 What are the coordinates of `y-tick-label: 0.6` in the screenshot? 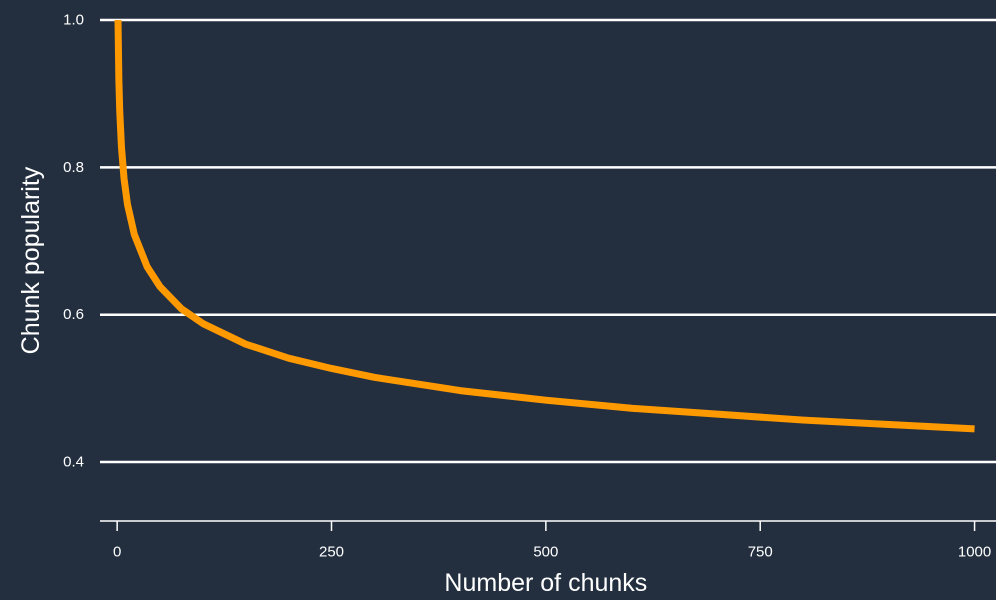 It's located at (73, 314).